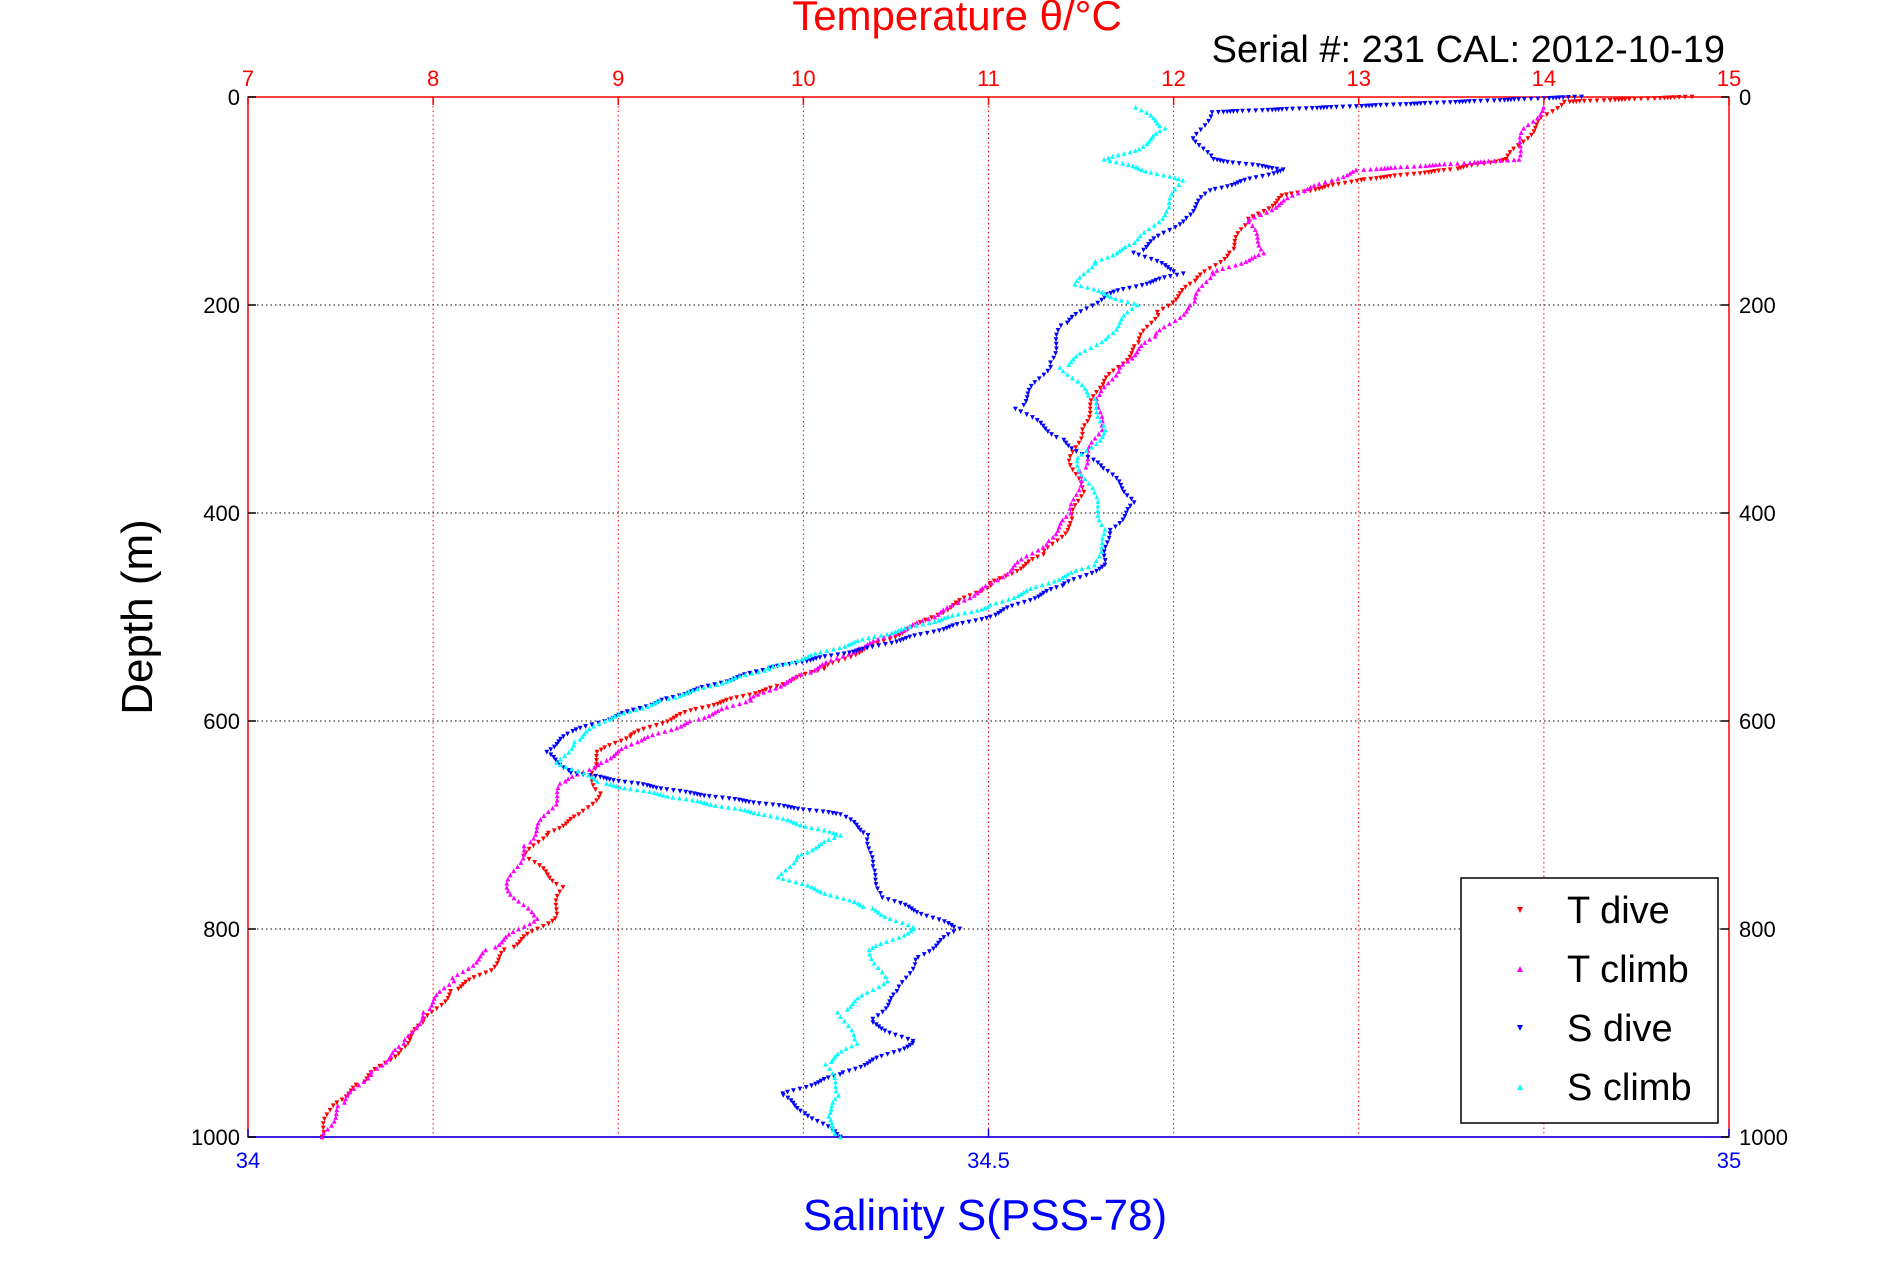 This screenshot has width=1891, height=1262. I want to click on depth-tick-label-right: 1000, so click(1763, 1137).